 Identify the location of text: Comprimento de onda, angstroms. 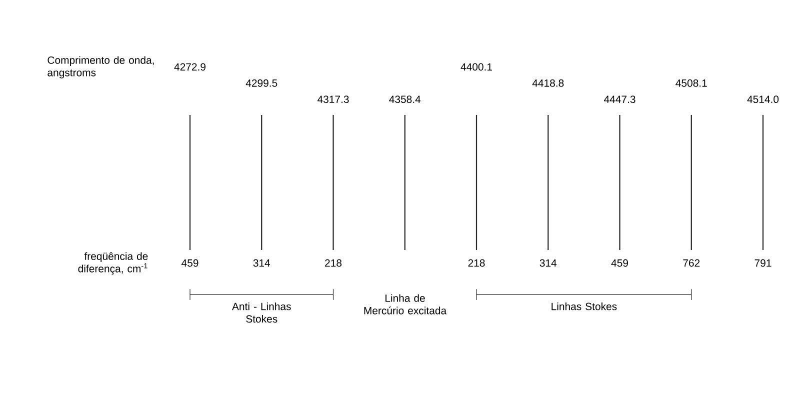
(101, 67).